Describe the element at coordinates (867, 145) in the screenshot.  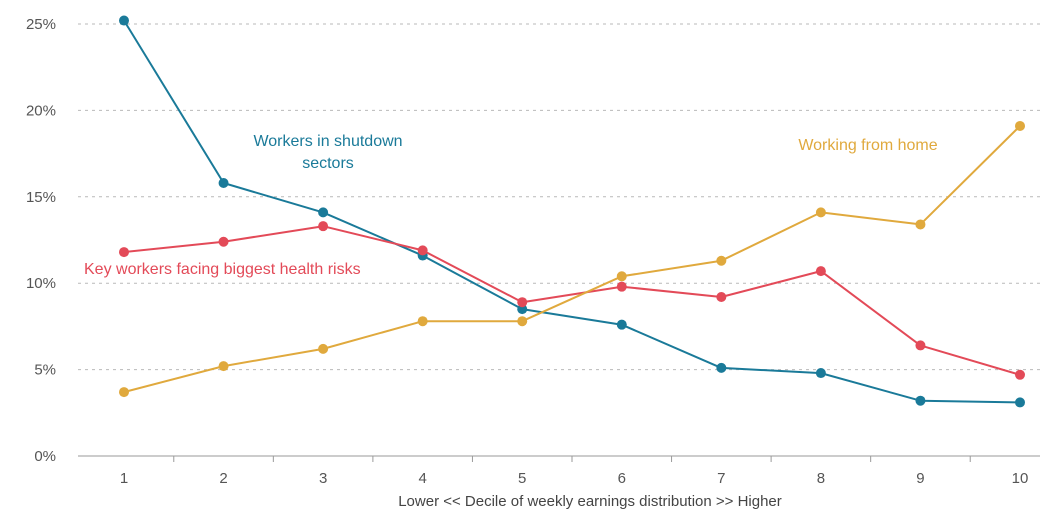
I see `series-label: Working from home` at that location.